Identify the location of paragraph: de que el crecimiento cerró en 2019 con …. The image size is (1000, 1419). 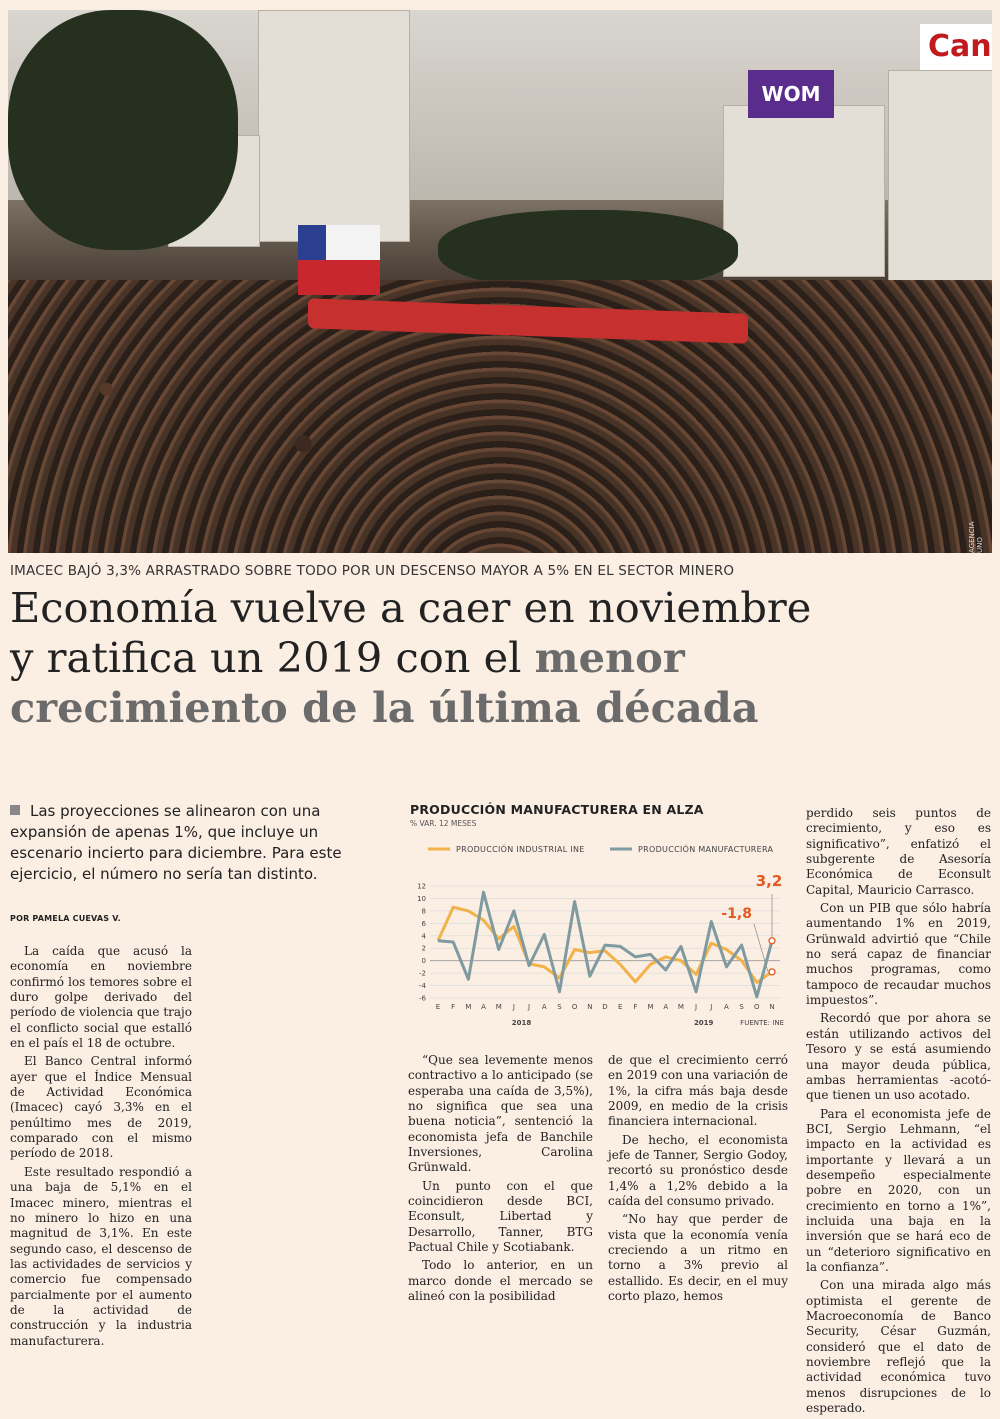
(698, 1091).